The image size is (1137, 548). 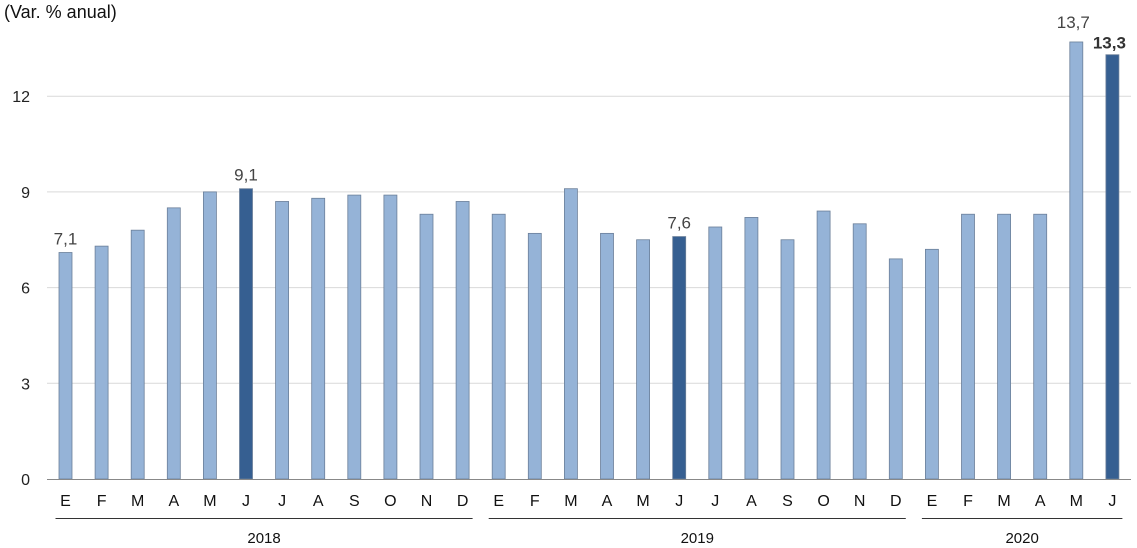 I want to click on data-label: 9,1, so click(x=246, y=175).